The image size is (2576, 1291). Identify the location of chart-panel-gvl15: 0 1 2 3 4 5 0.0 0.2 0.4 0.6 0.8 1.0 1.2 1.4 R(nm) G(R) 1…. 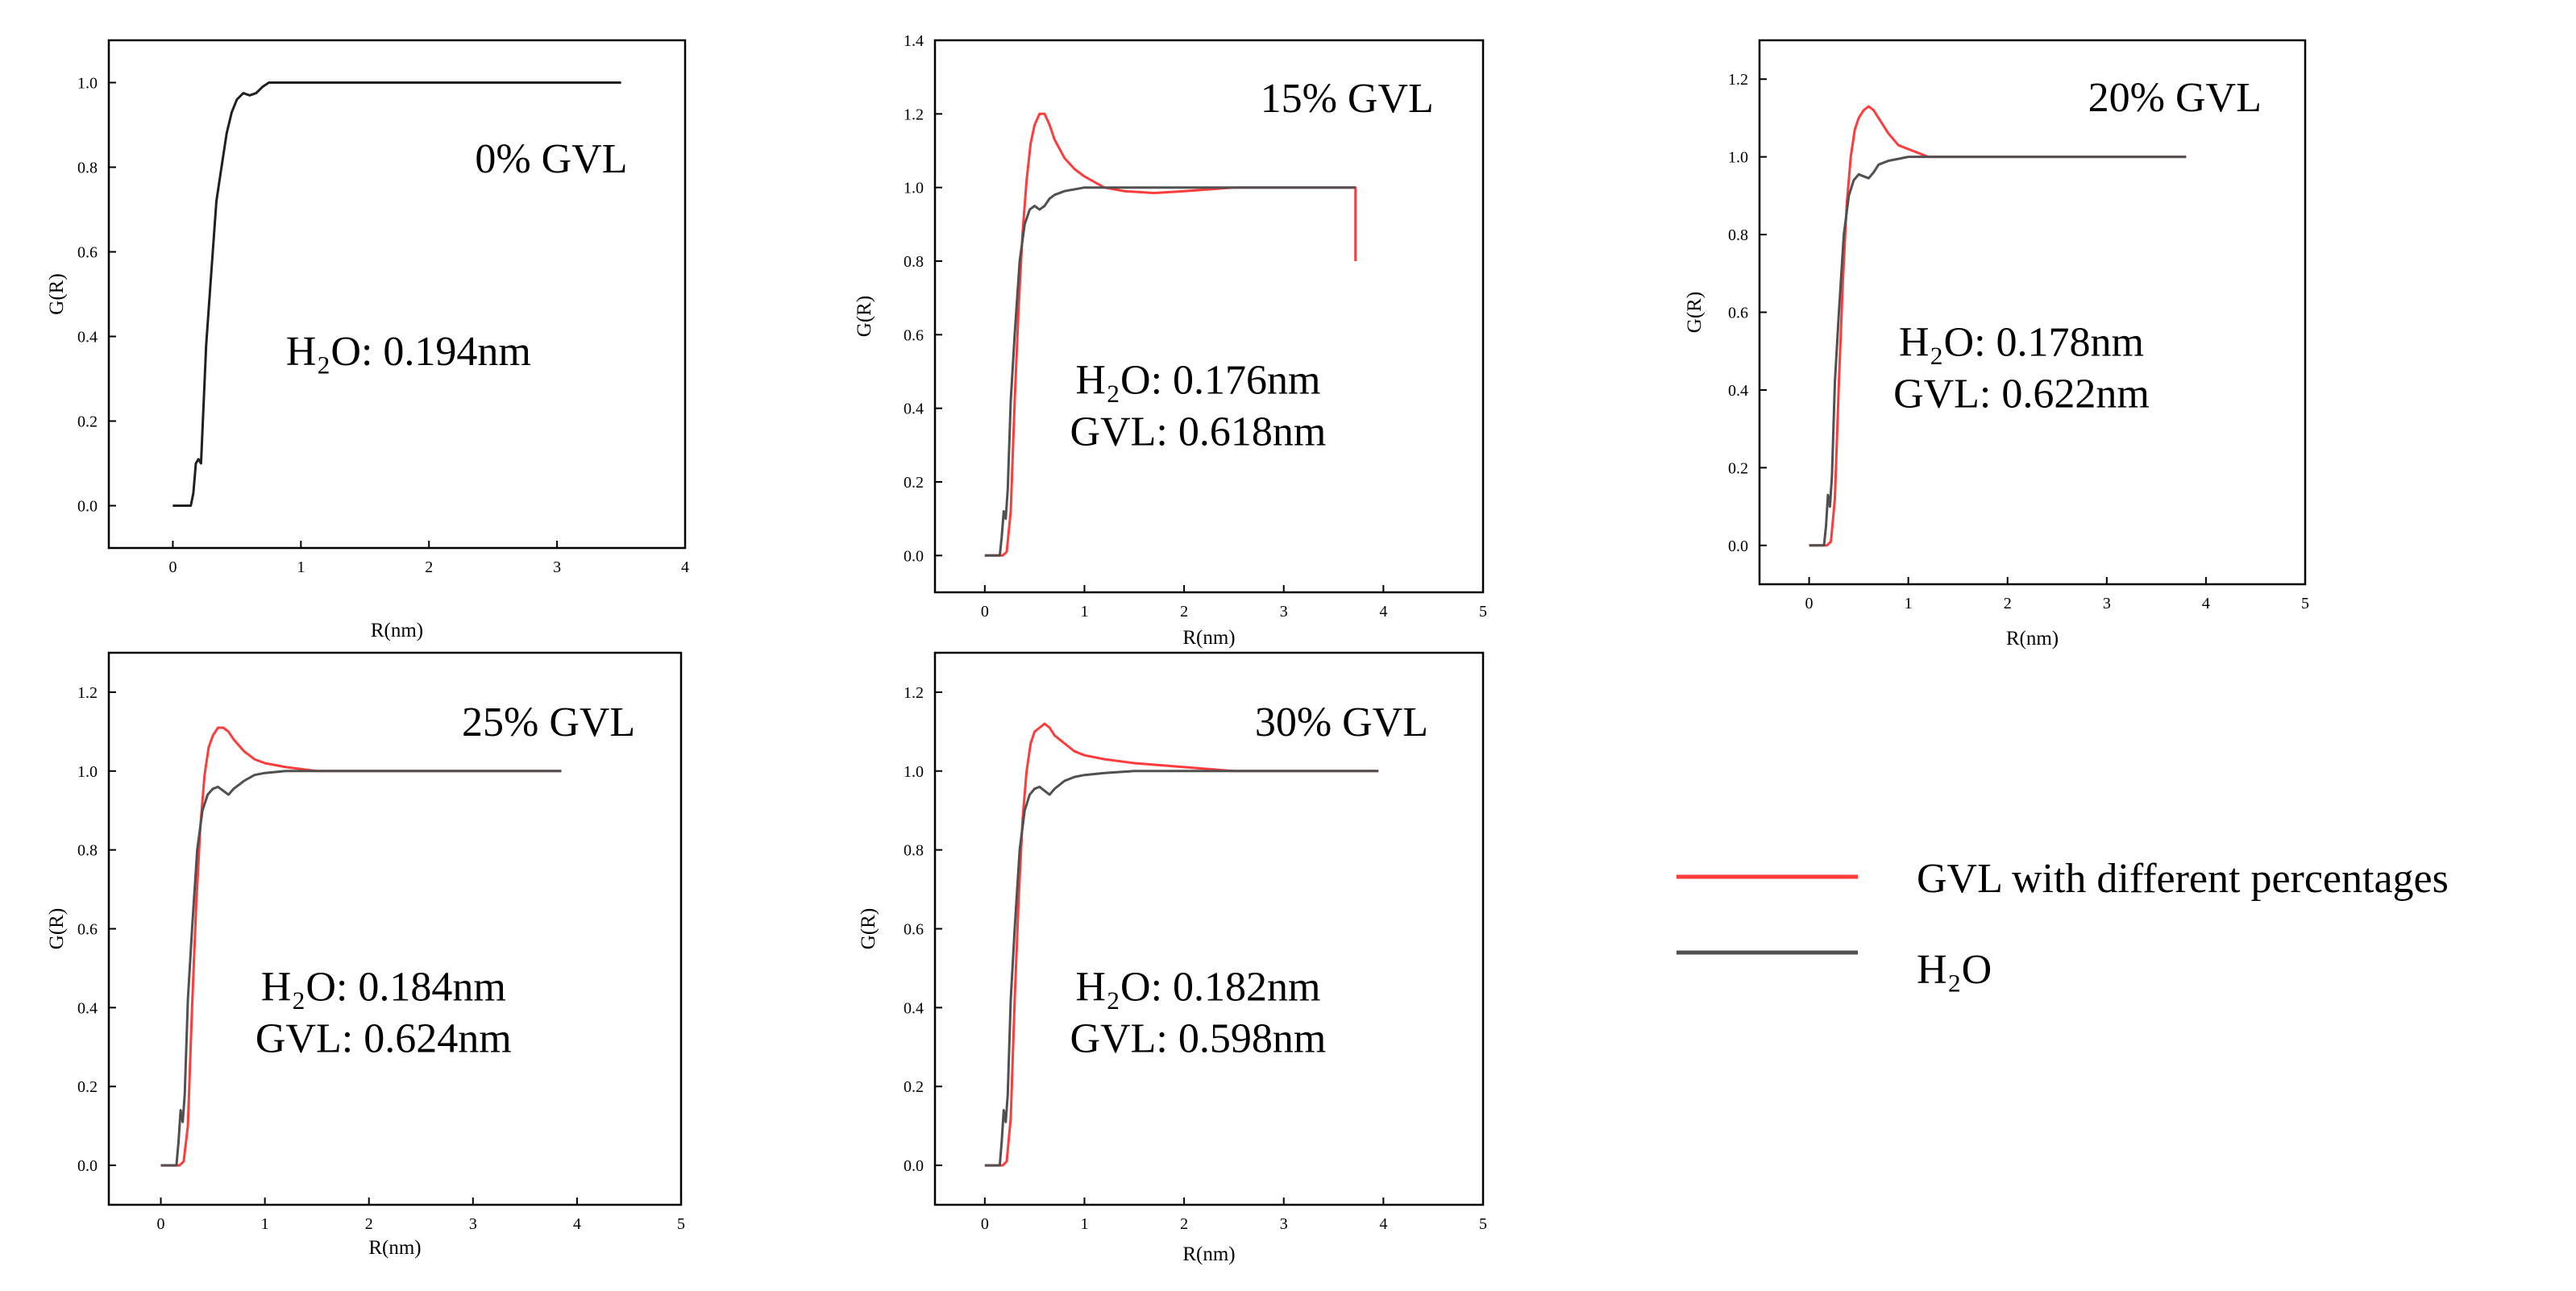
(1170, 340).